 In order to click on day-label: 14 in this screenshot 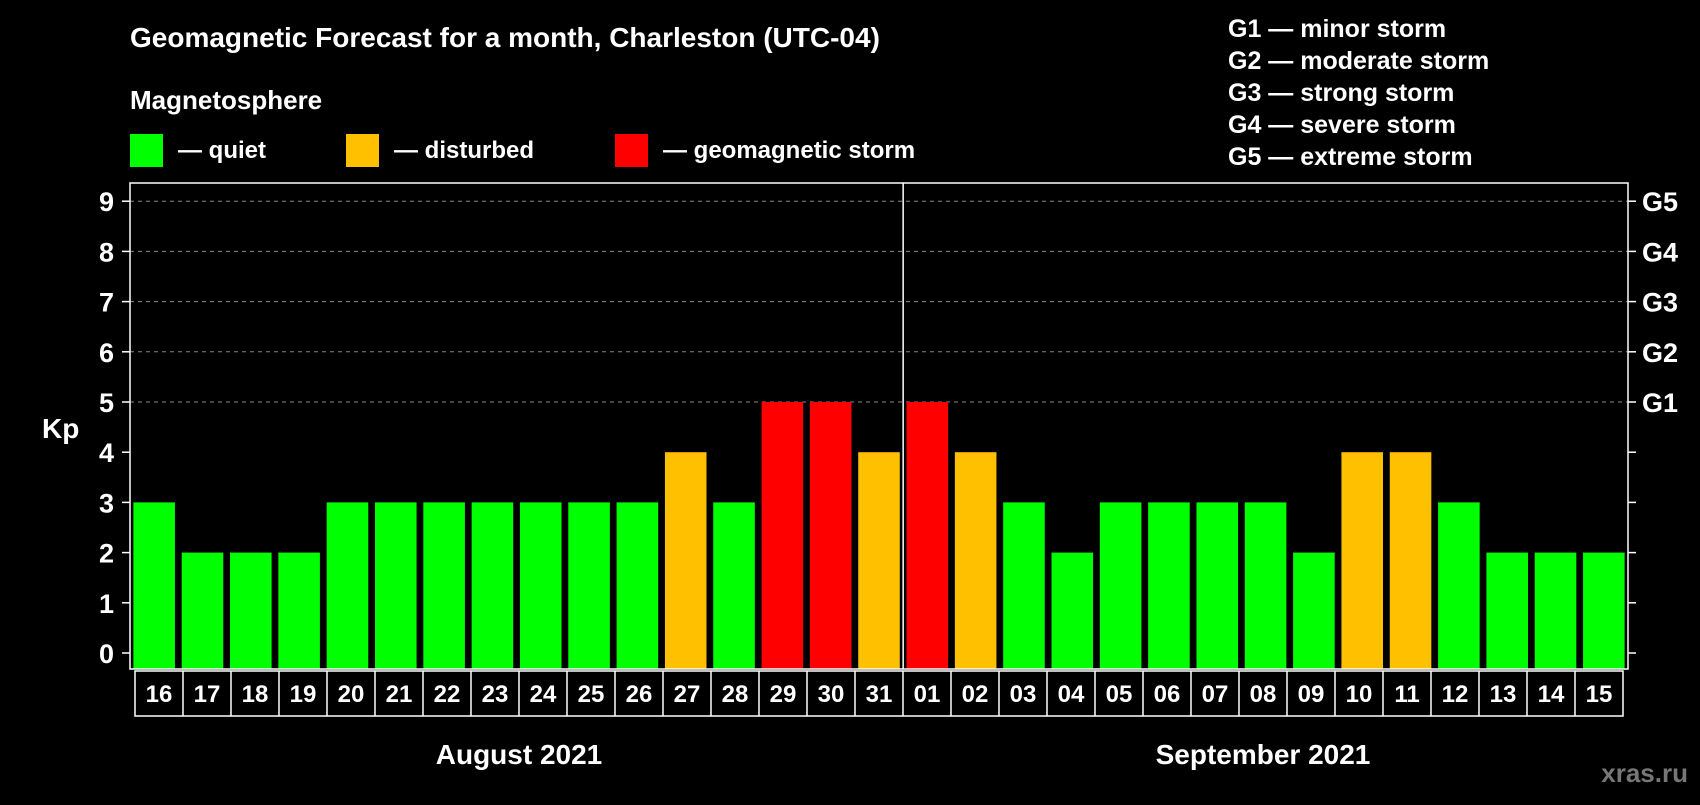, I will do `click(1551, 694)`.